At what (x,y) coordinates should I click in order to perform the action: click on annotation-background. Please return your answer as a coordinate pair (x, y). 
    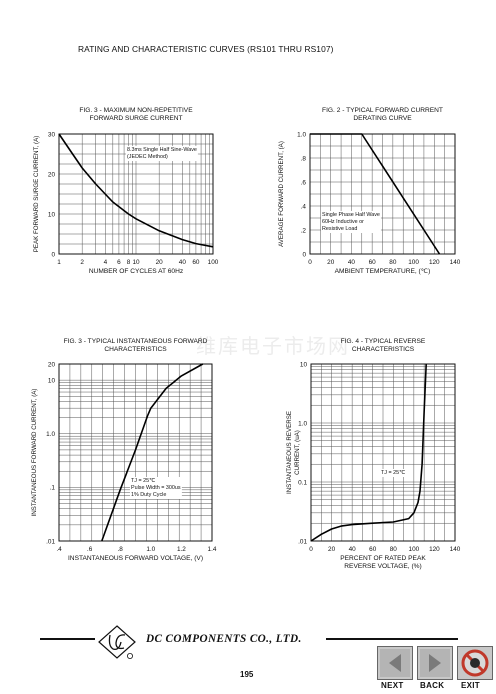
    Looking at the image, I should click on (162, 153).